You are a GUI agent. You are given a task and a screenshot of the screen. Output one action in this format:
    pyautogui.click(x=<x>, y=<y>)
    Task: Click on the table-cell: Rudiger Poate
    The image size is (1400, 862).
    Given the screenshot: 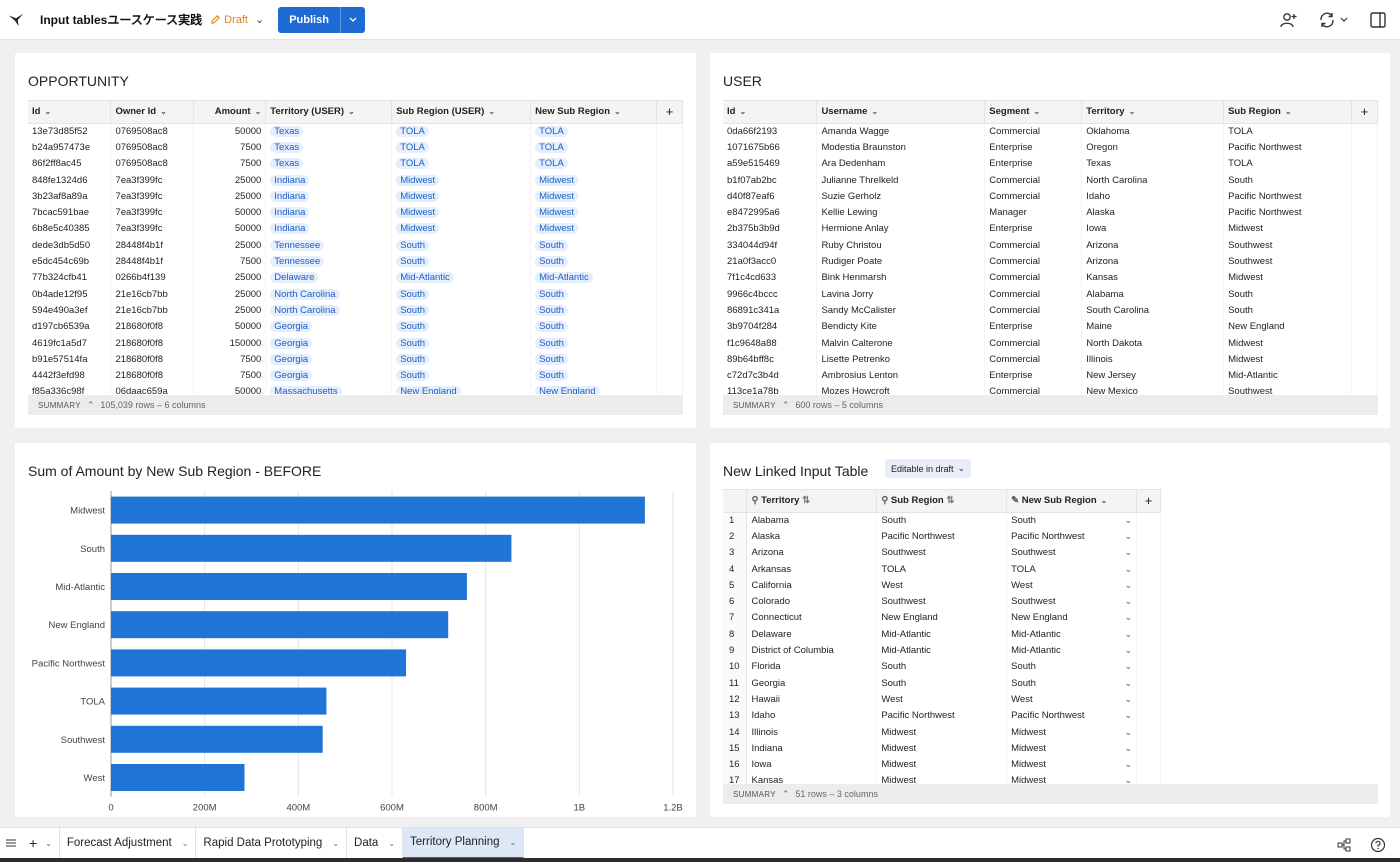 What is the action you would take?
    pyautogui.click(x=901, y=261)
    